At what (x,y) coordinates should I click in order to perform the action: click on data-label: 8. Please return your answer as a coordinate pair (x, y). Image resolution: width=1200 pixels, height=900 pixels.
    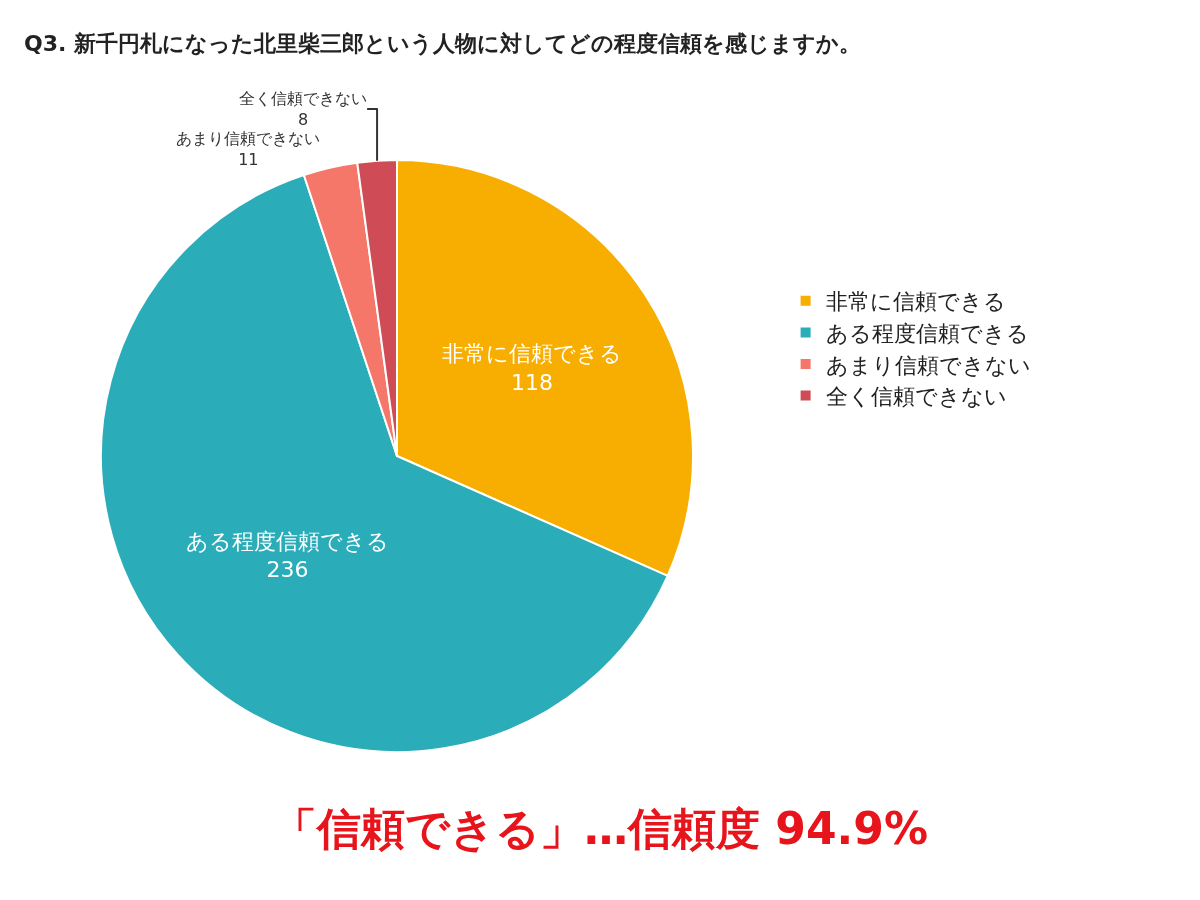
    Looking at the image, I should click on (303, 119).